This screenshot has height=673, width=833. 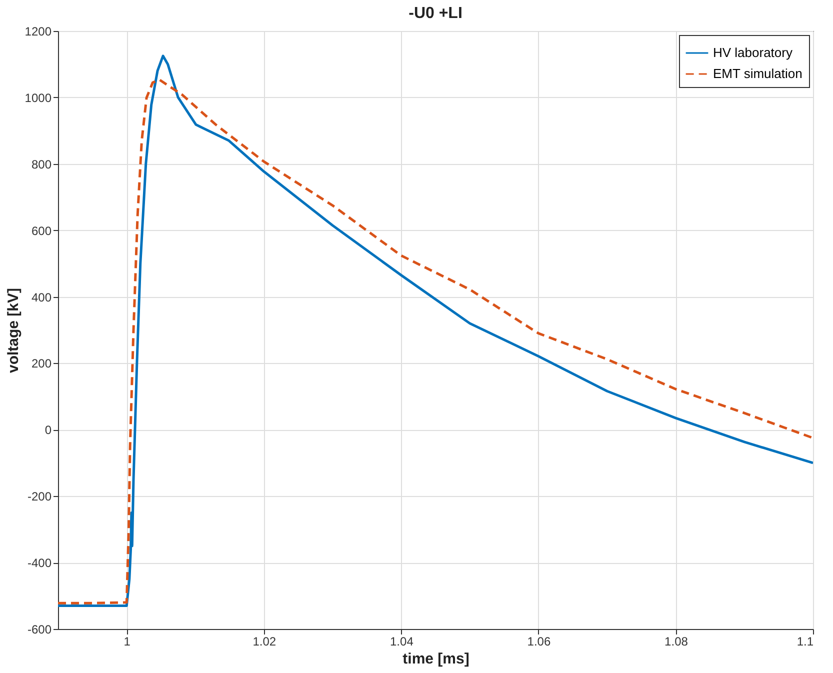 I want to click on x-tick-label: 1.06, so click(x=539, y=641).